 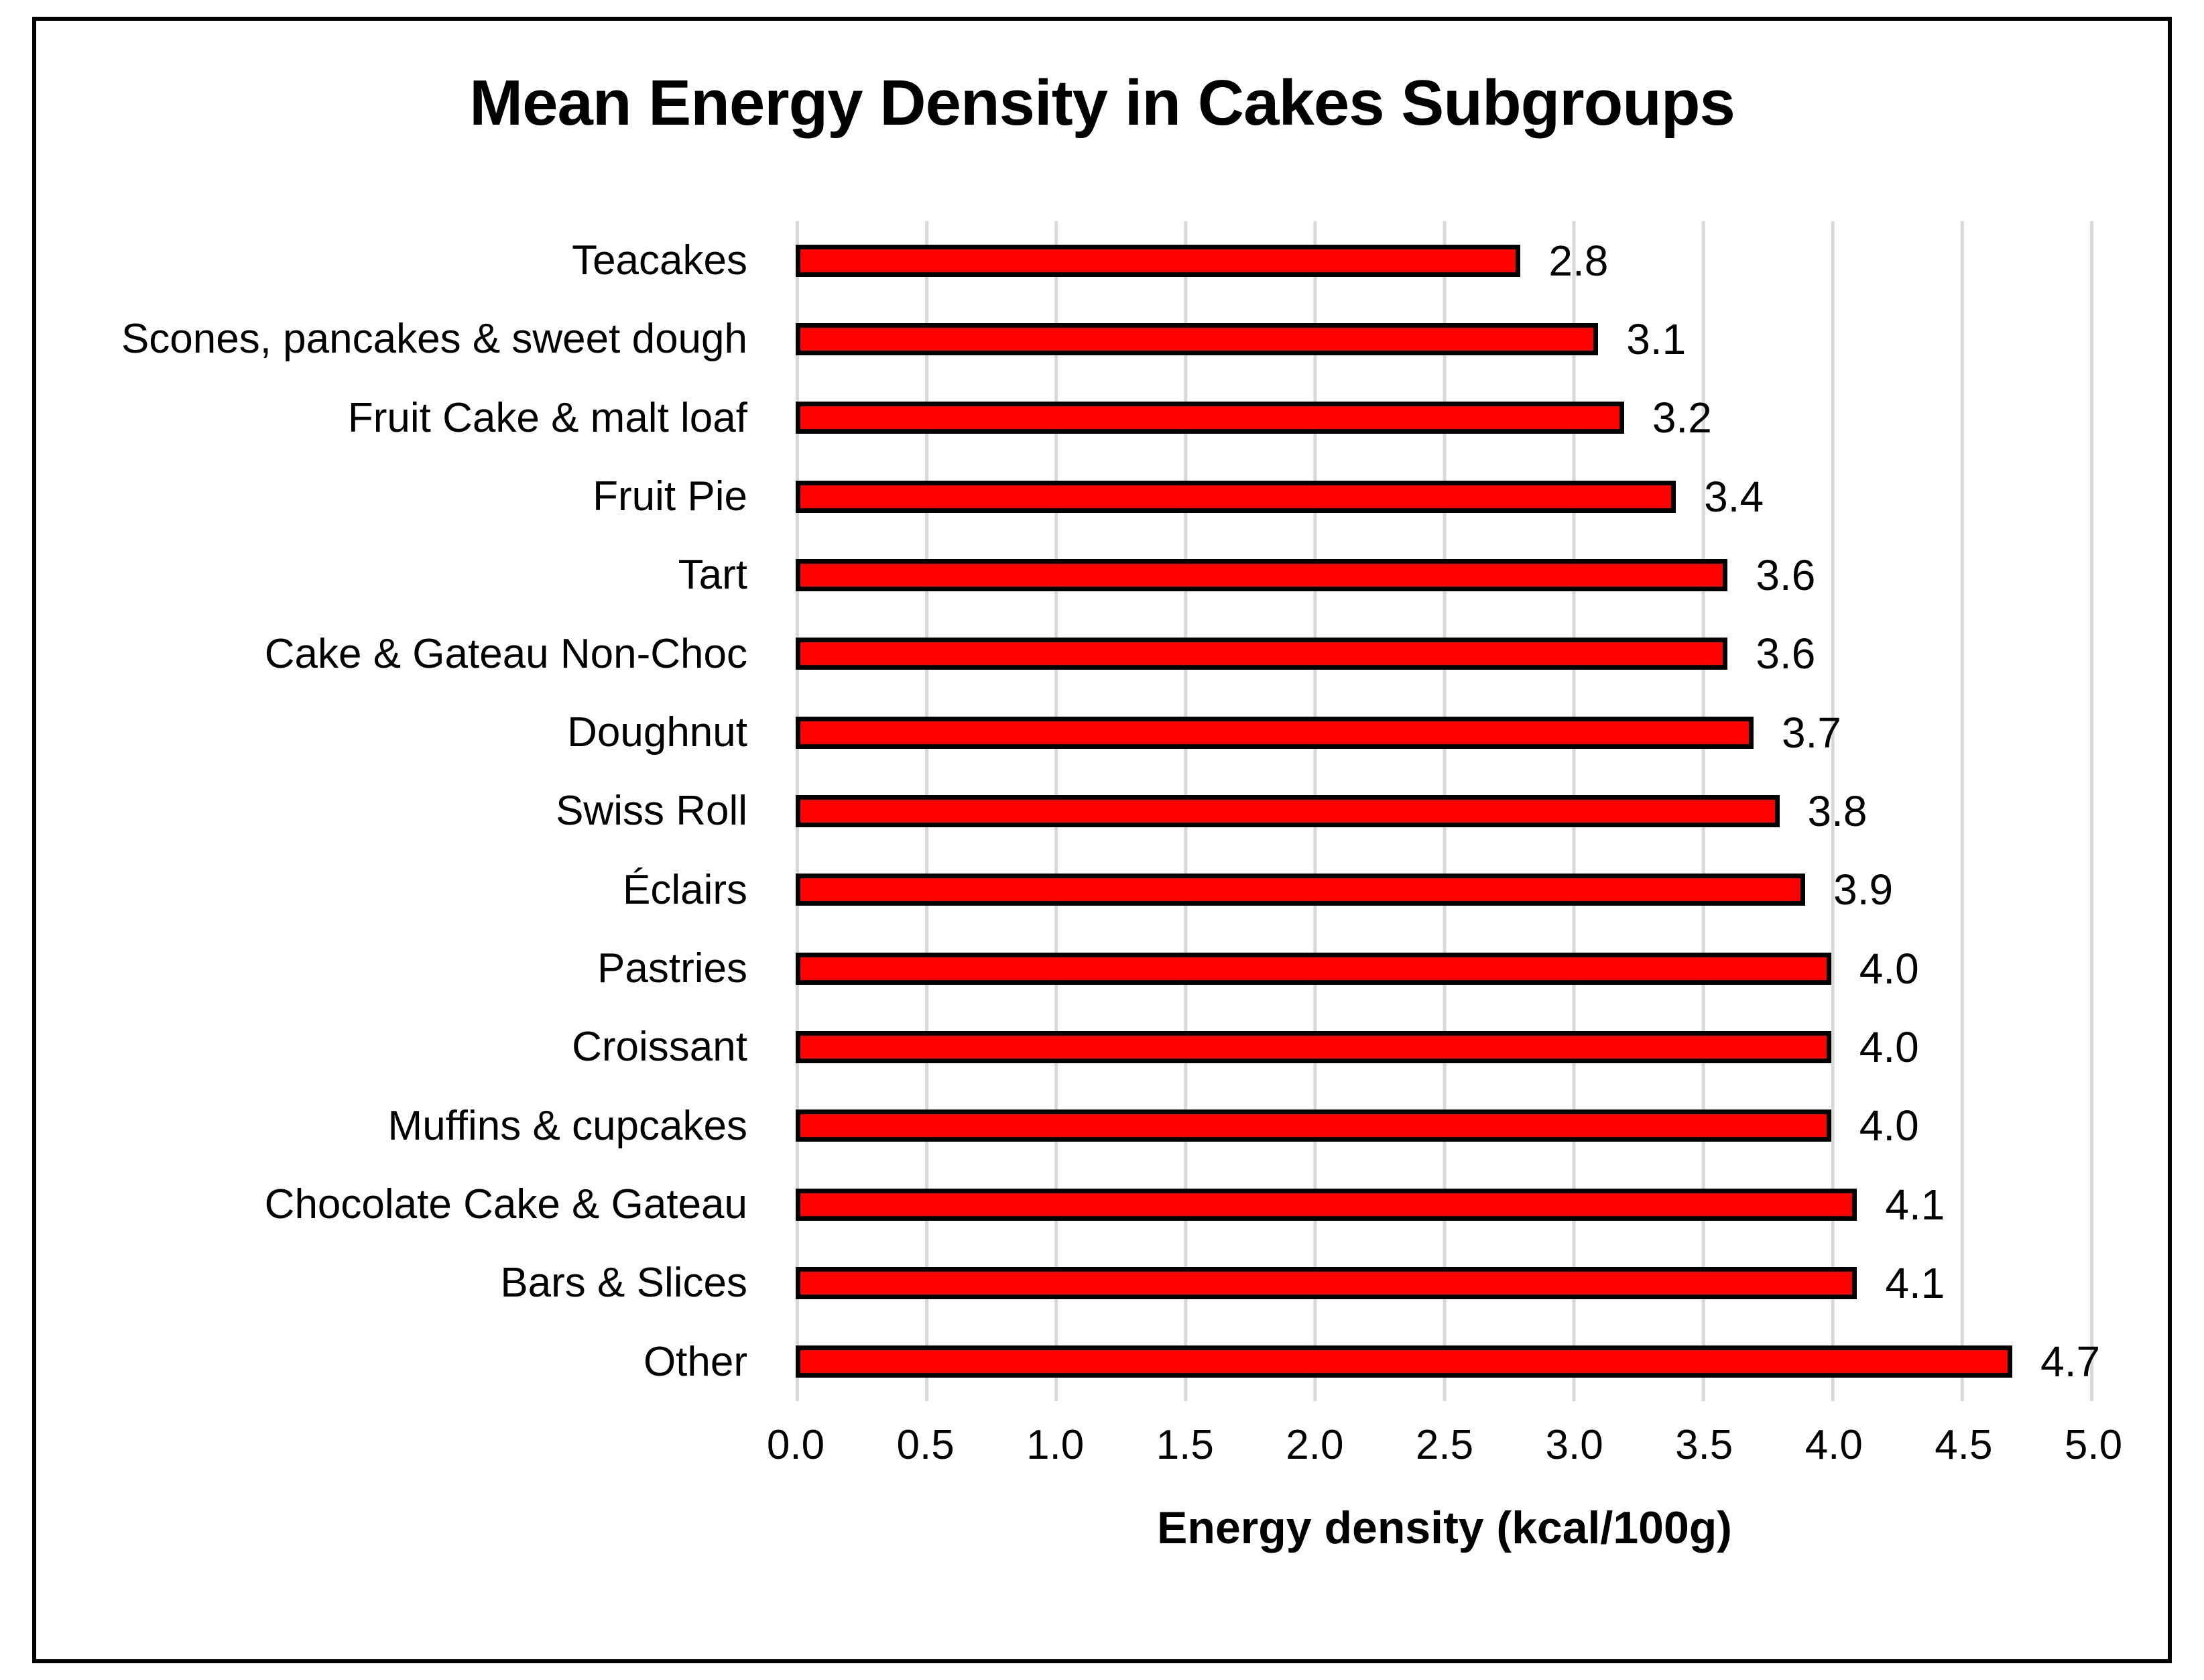 I want to click on x-tick-label: 2.0, so click(x=1315, y=1445).